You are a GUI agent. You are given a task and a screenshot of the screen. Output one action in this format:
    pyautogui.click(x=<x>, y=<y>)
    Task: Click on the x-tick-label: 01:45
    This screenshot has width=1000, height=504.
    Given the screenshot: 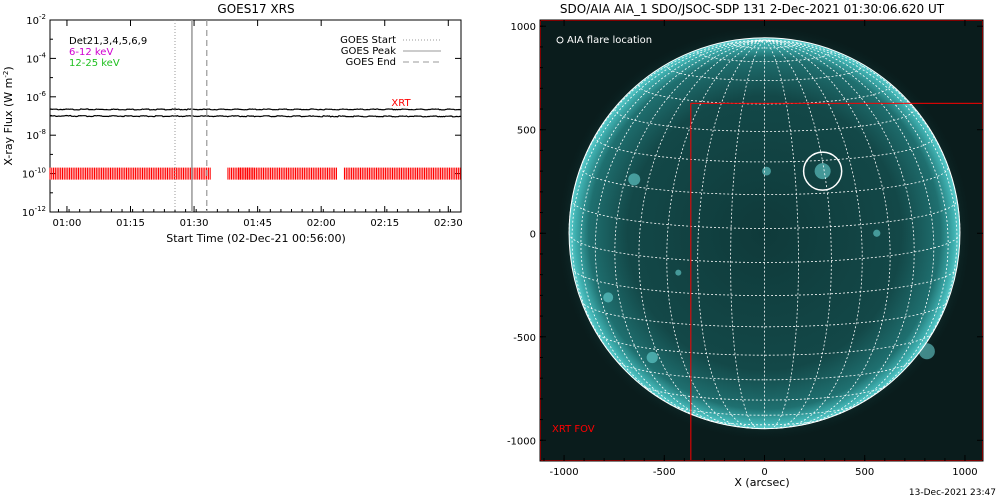 What is the action you would take?
    pyautogui.click(x=257, y=223)
    